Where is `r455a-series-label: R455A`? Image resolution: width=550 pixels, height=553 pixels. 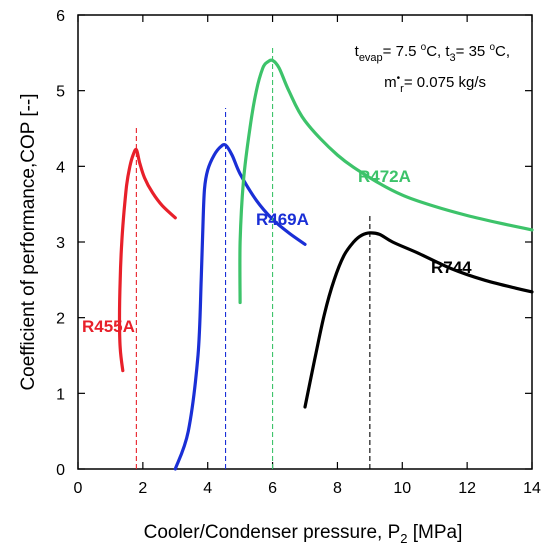 r455a-series-label: R455A is located at coordinates (108, 326).